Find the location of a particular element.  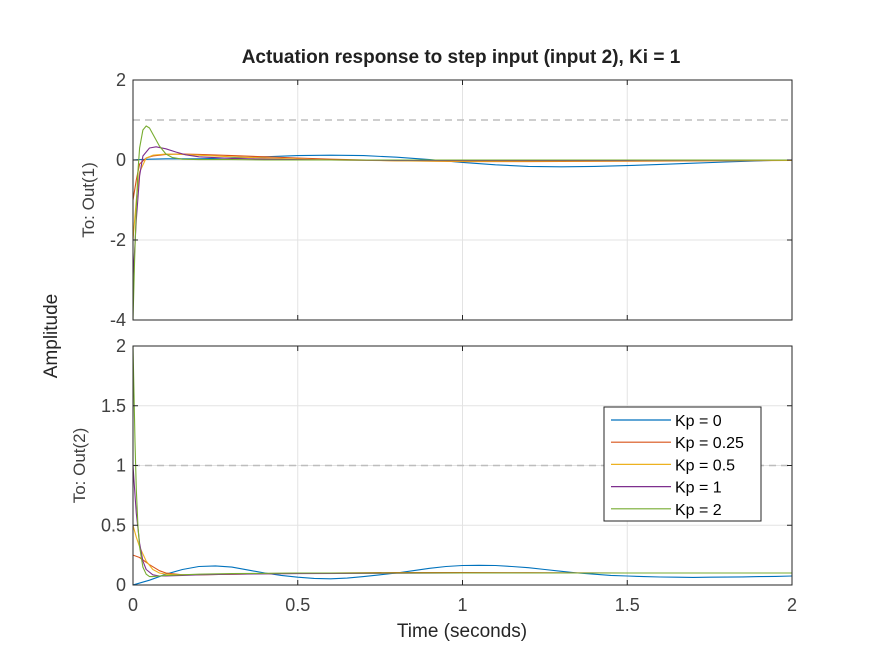

x-tick-label: 2 is located at coordinates (792, 605).